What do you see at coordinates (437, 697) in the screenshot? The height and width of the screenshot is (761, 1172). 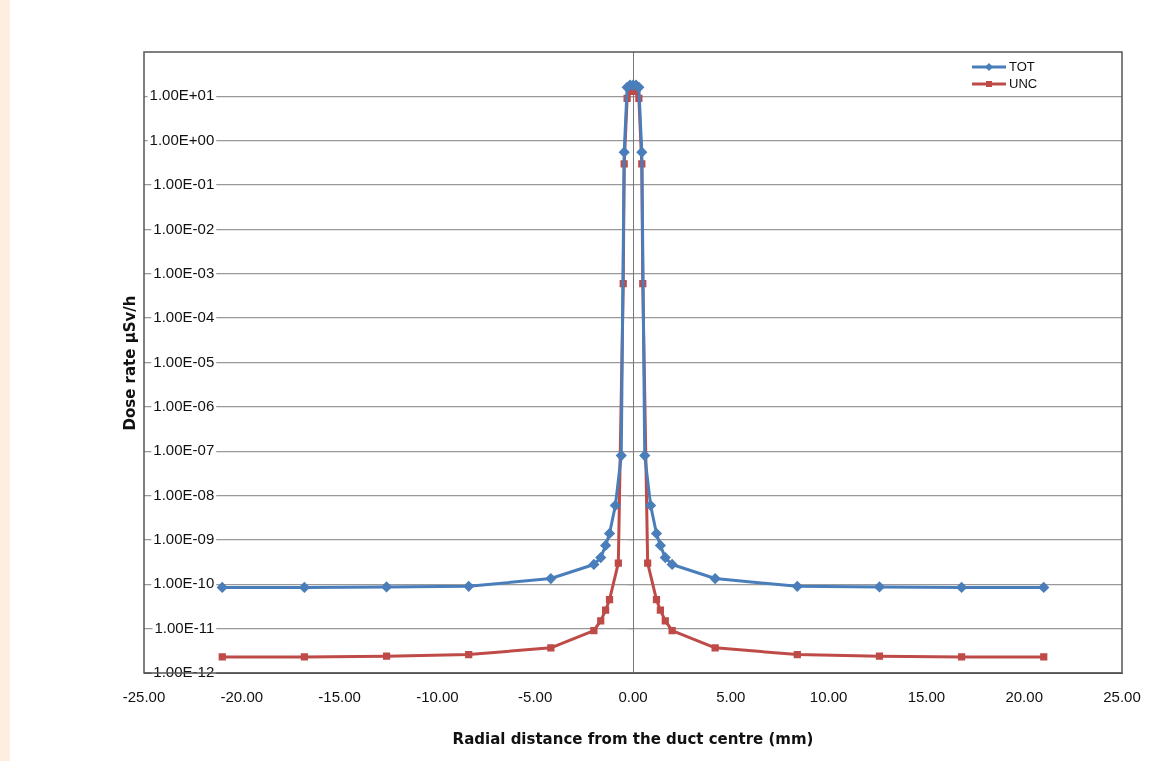 I see `x-tick-label: -10.00` at bounding box center [437, 697].